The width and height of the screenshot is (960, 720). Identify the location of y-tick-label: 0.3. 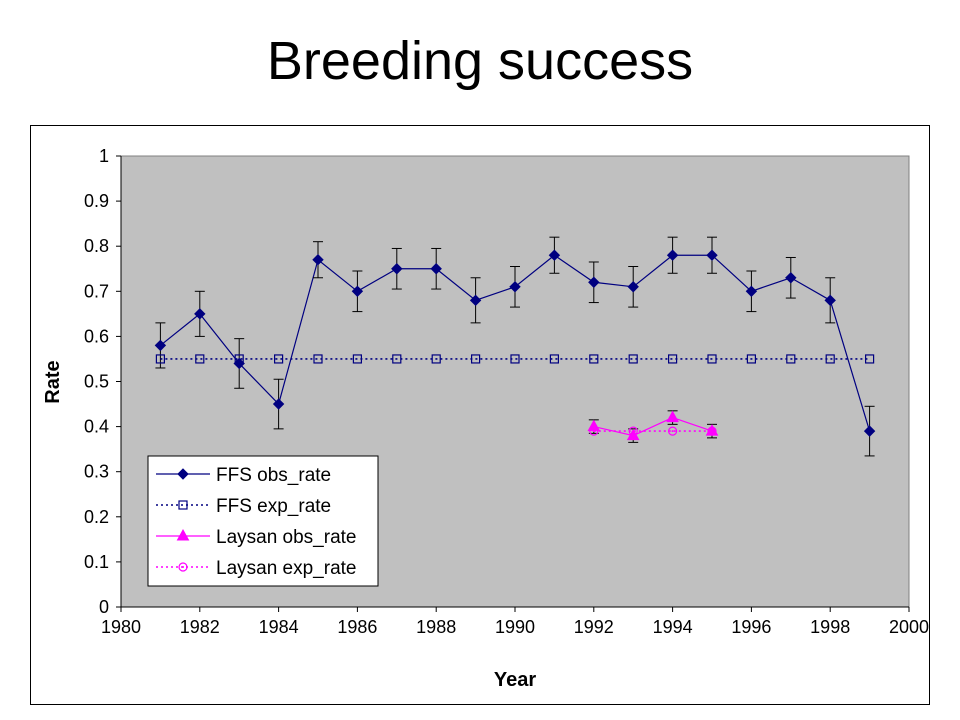
(96, 472).